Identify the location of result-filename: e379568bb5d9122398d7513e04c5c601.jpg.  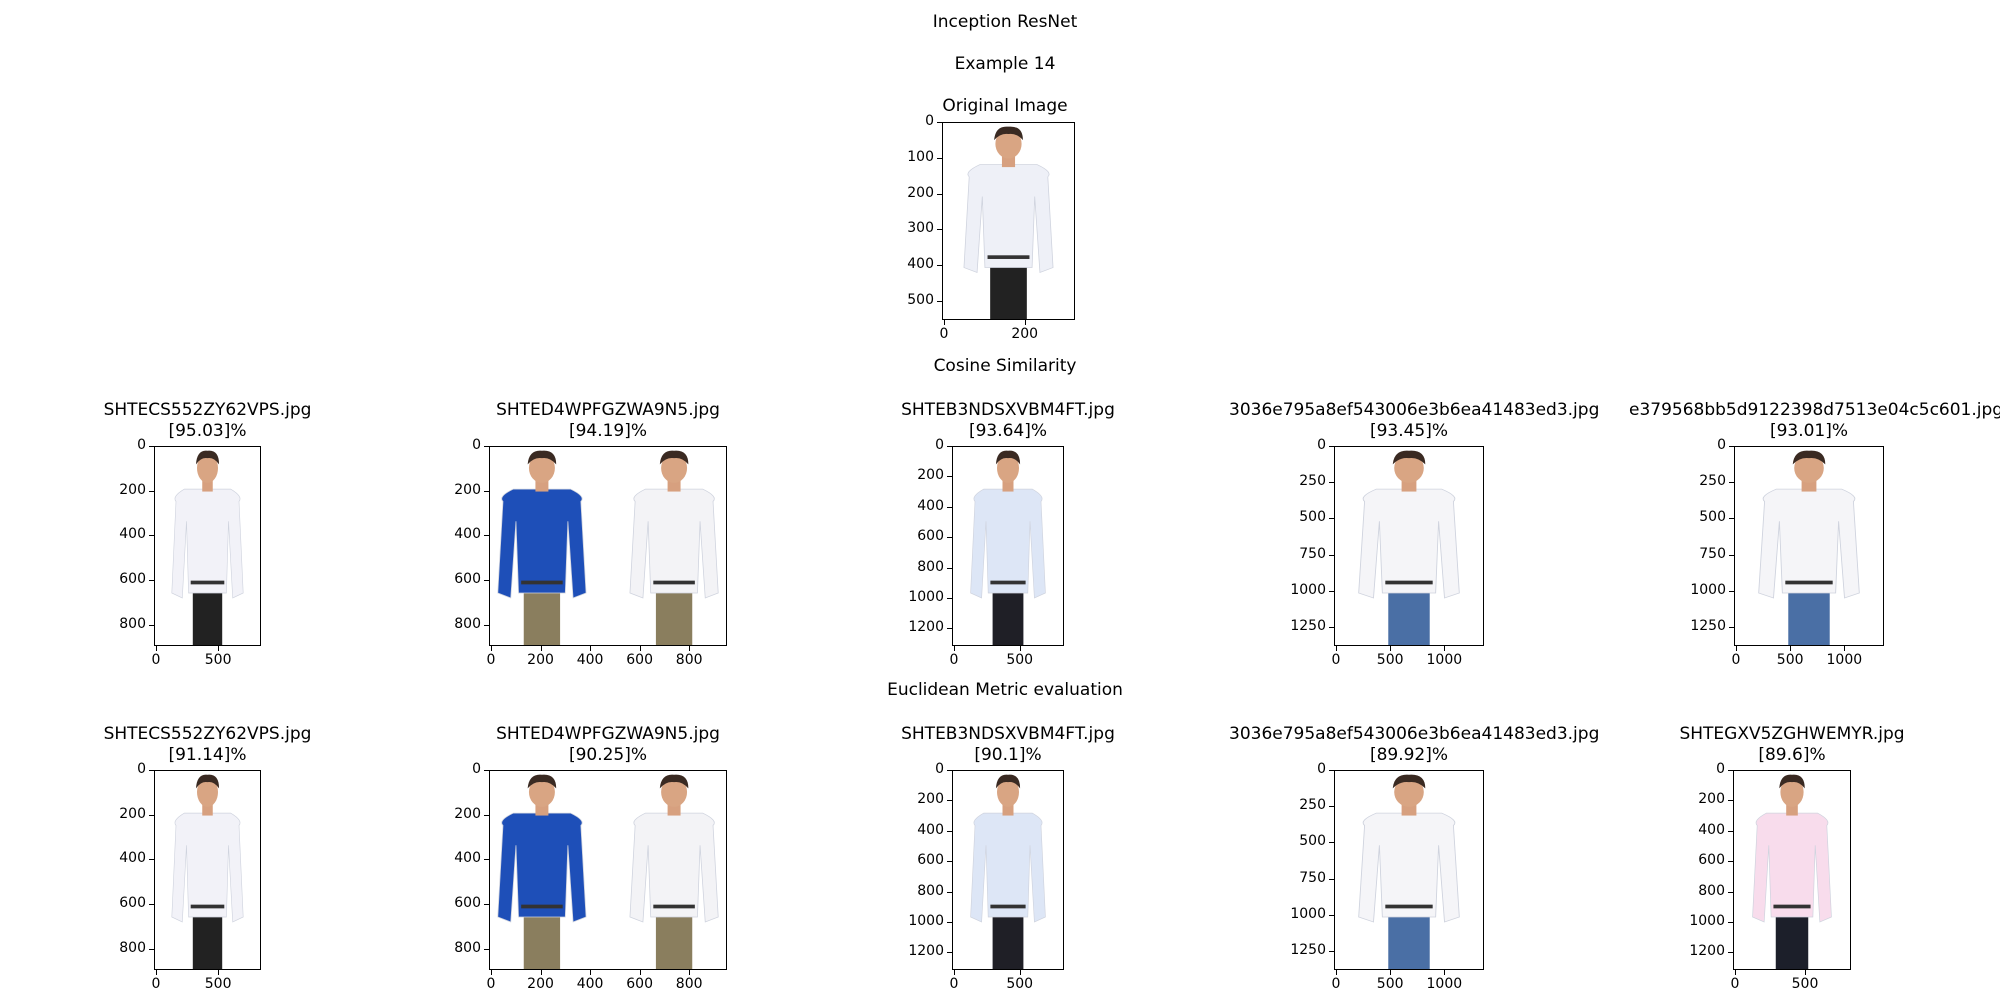
(1814, 410).